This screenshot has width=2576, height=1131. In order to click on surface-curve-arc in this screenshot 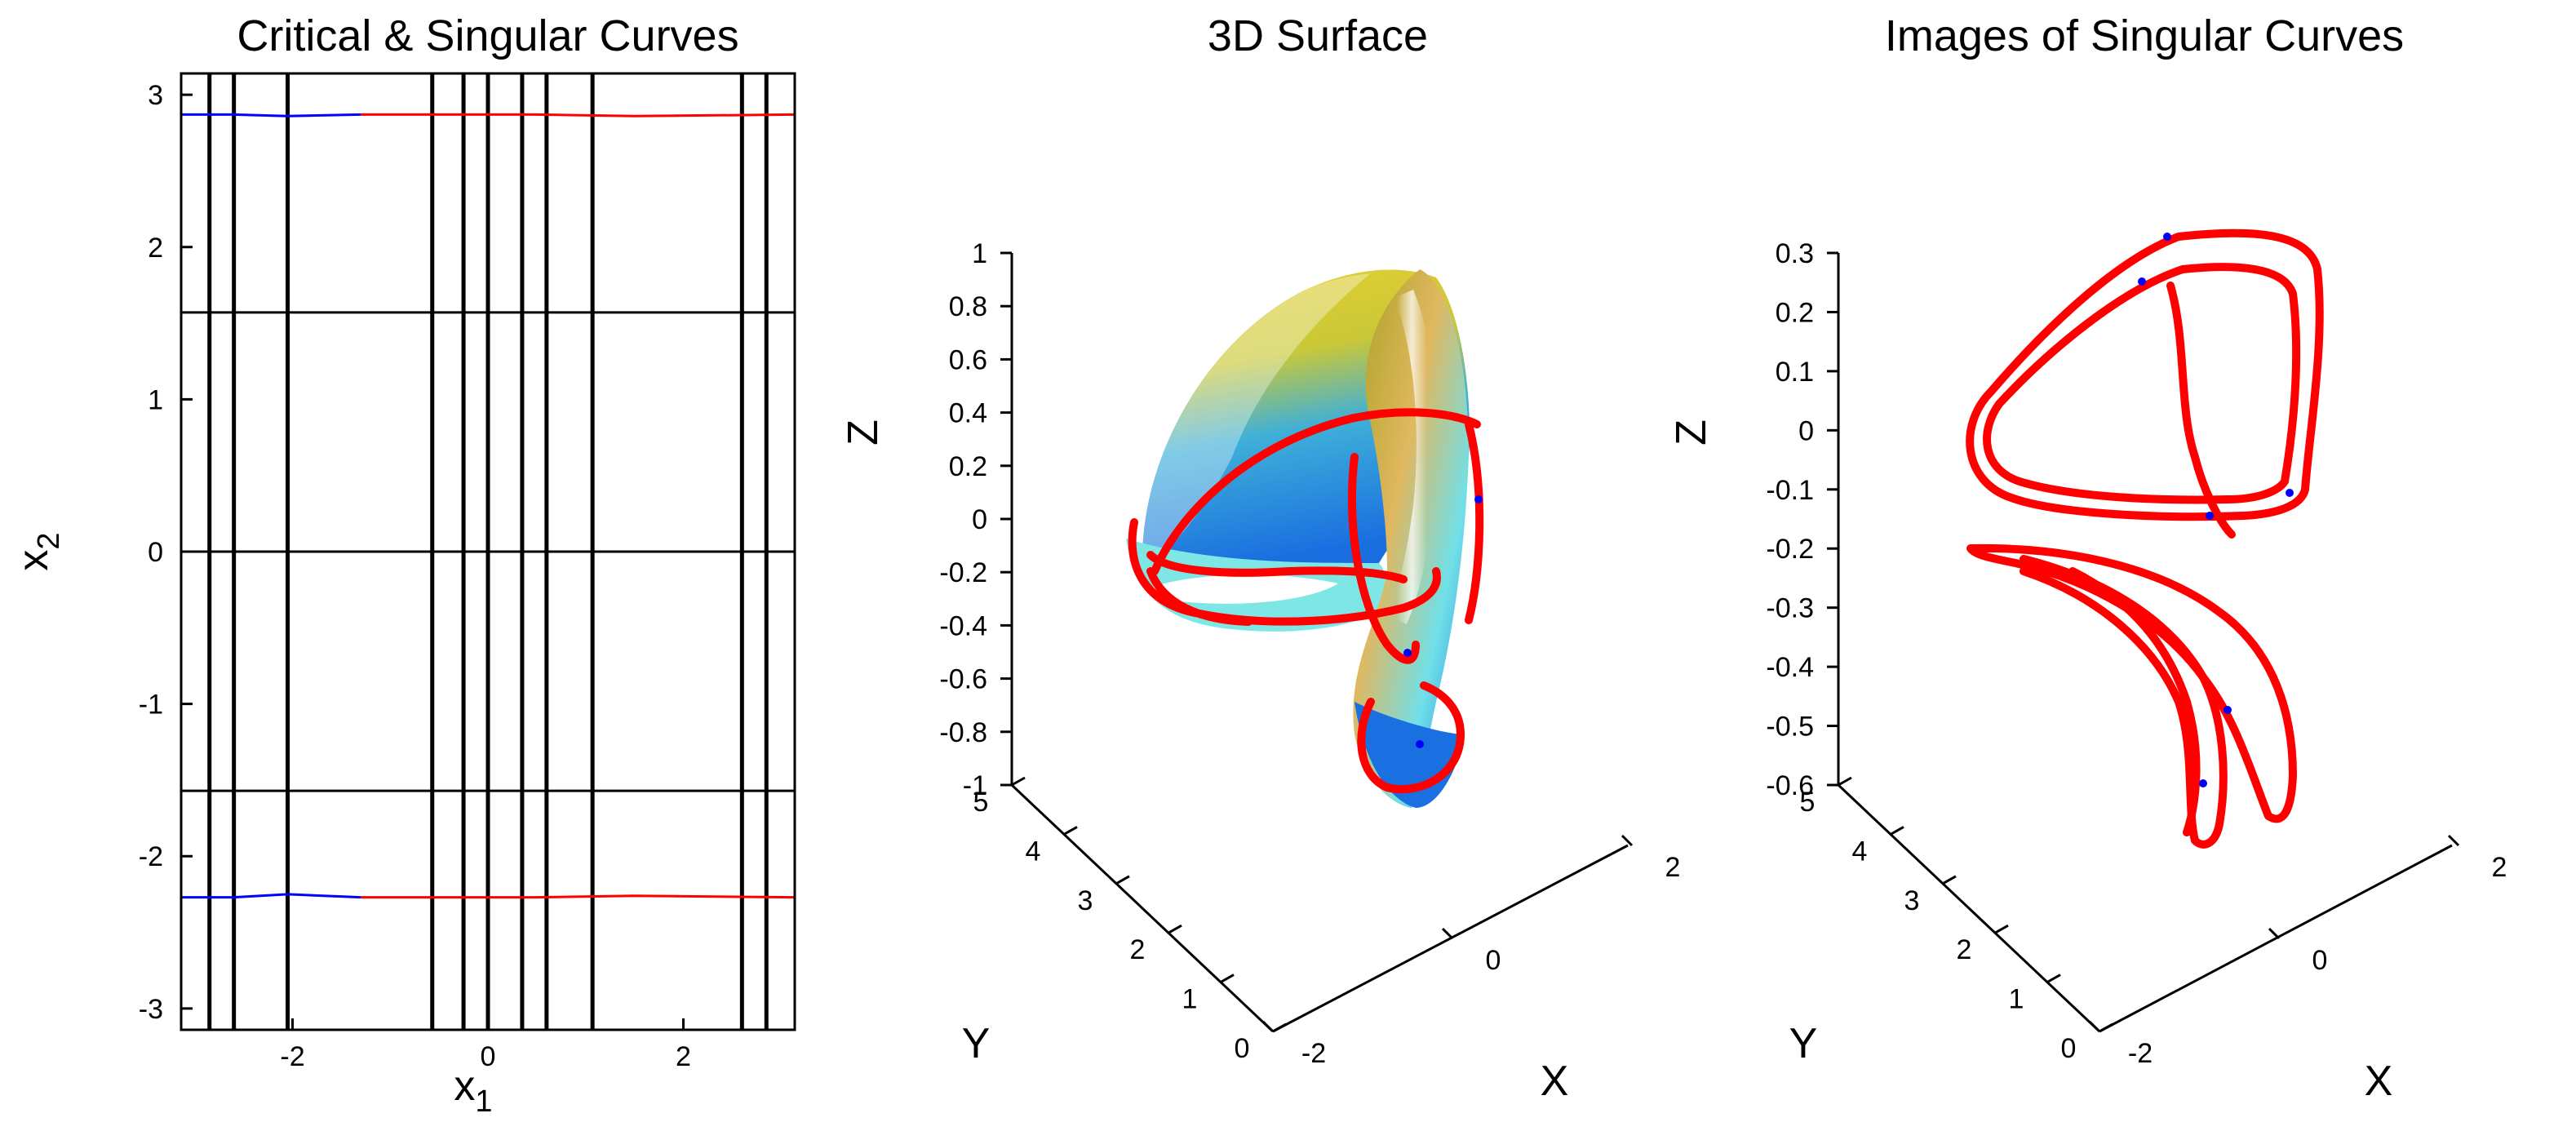, I will do `click(1316, 491)`.